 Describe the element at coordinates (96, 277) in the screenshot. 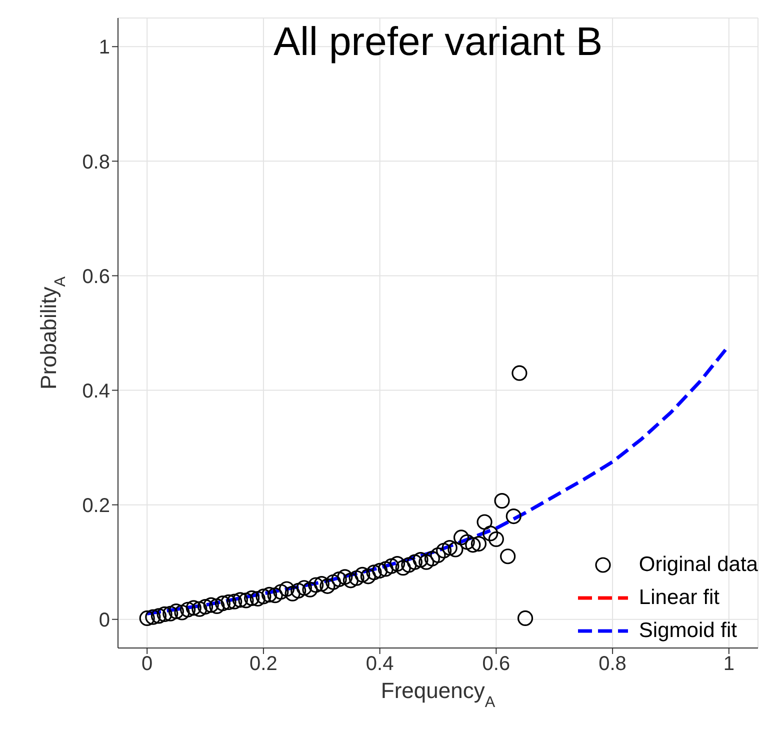

I see `y-tick-label: 0.6` at that location.